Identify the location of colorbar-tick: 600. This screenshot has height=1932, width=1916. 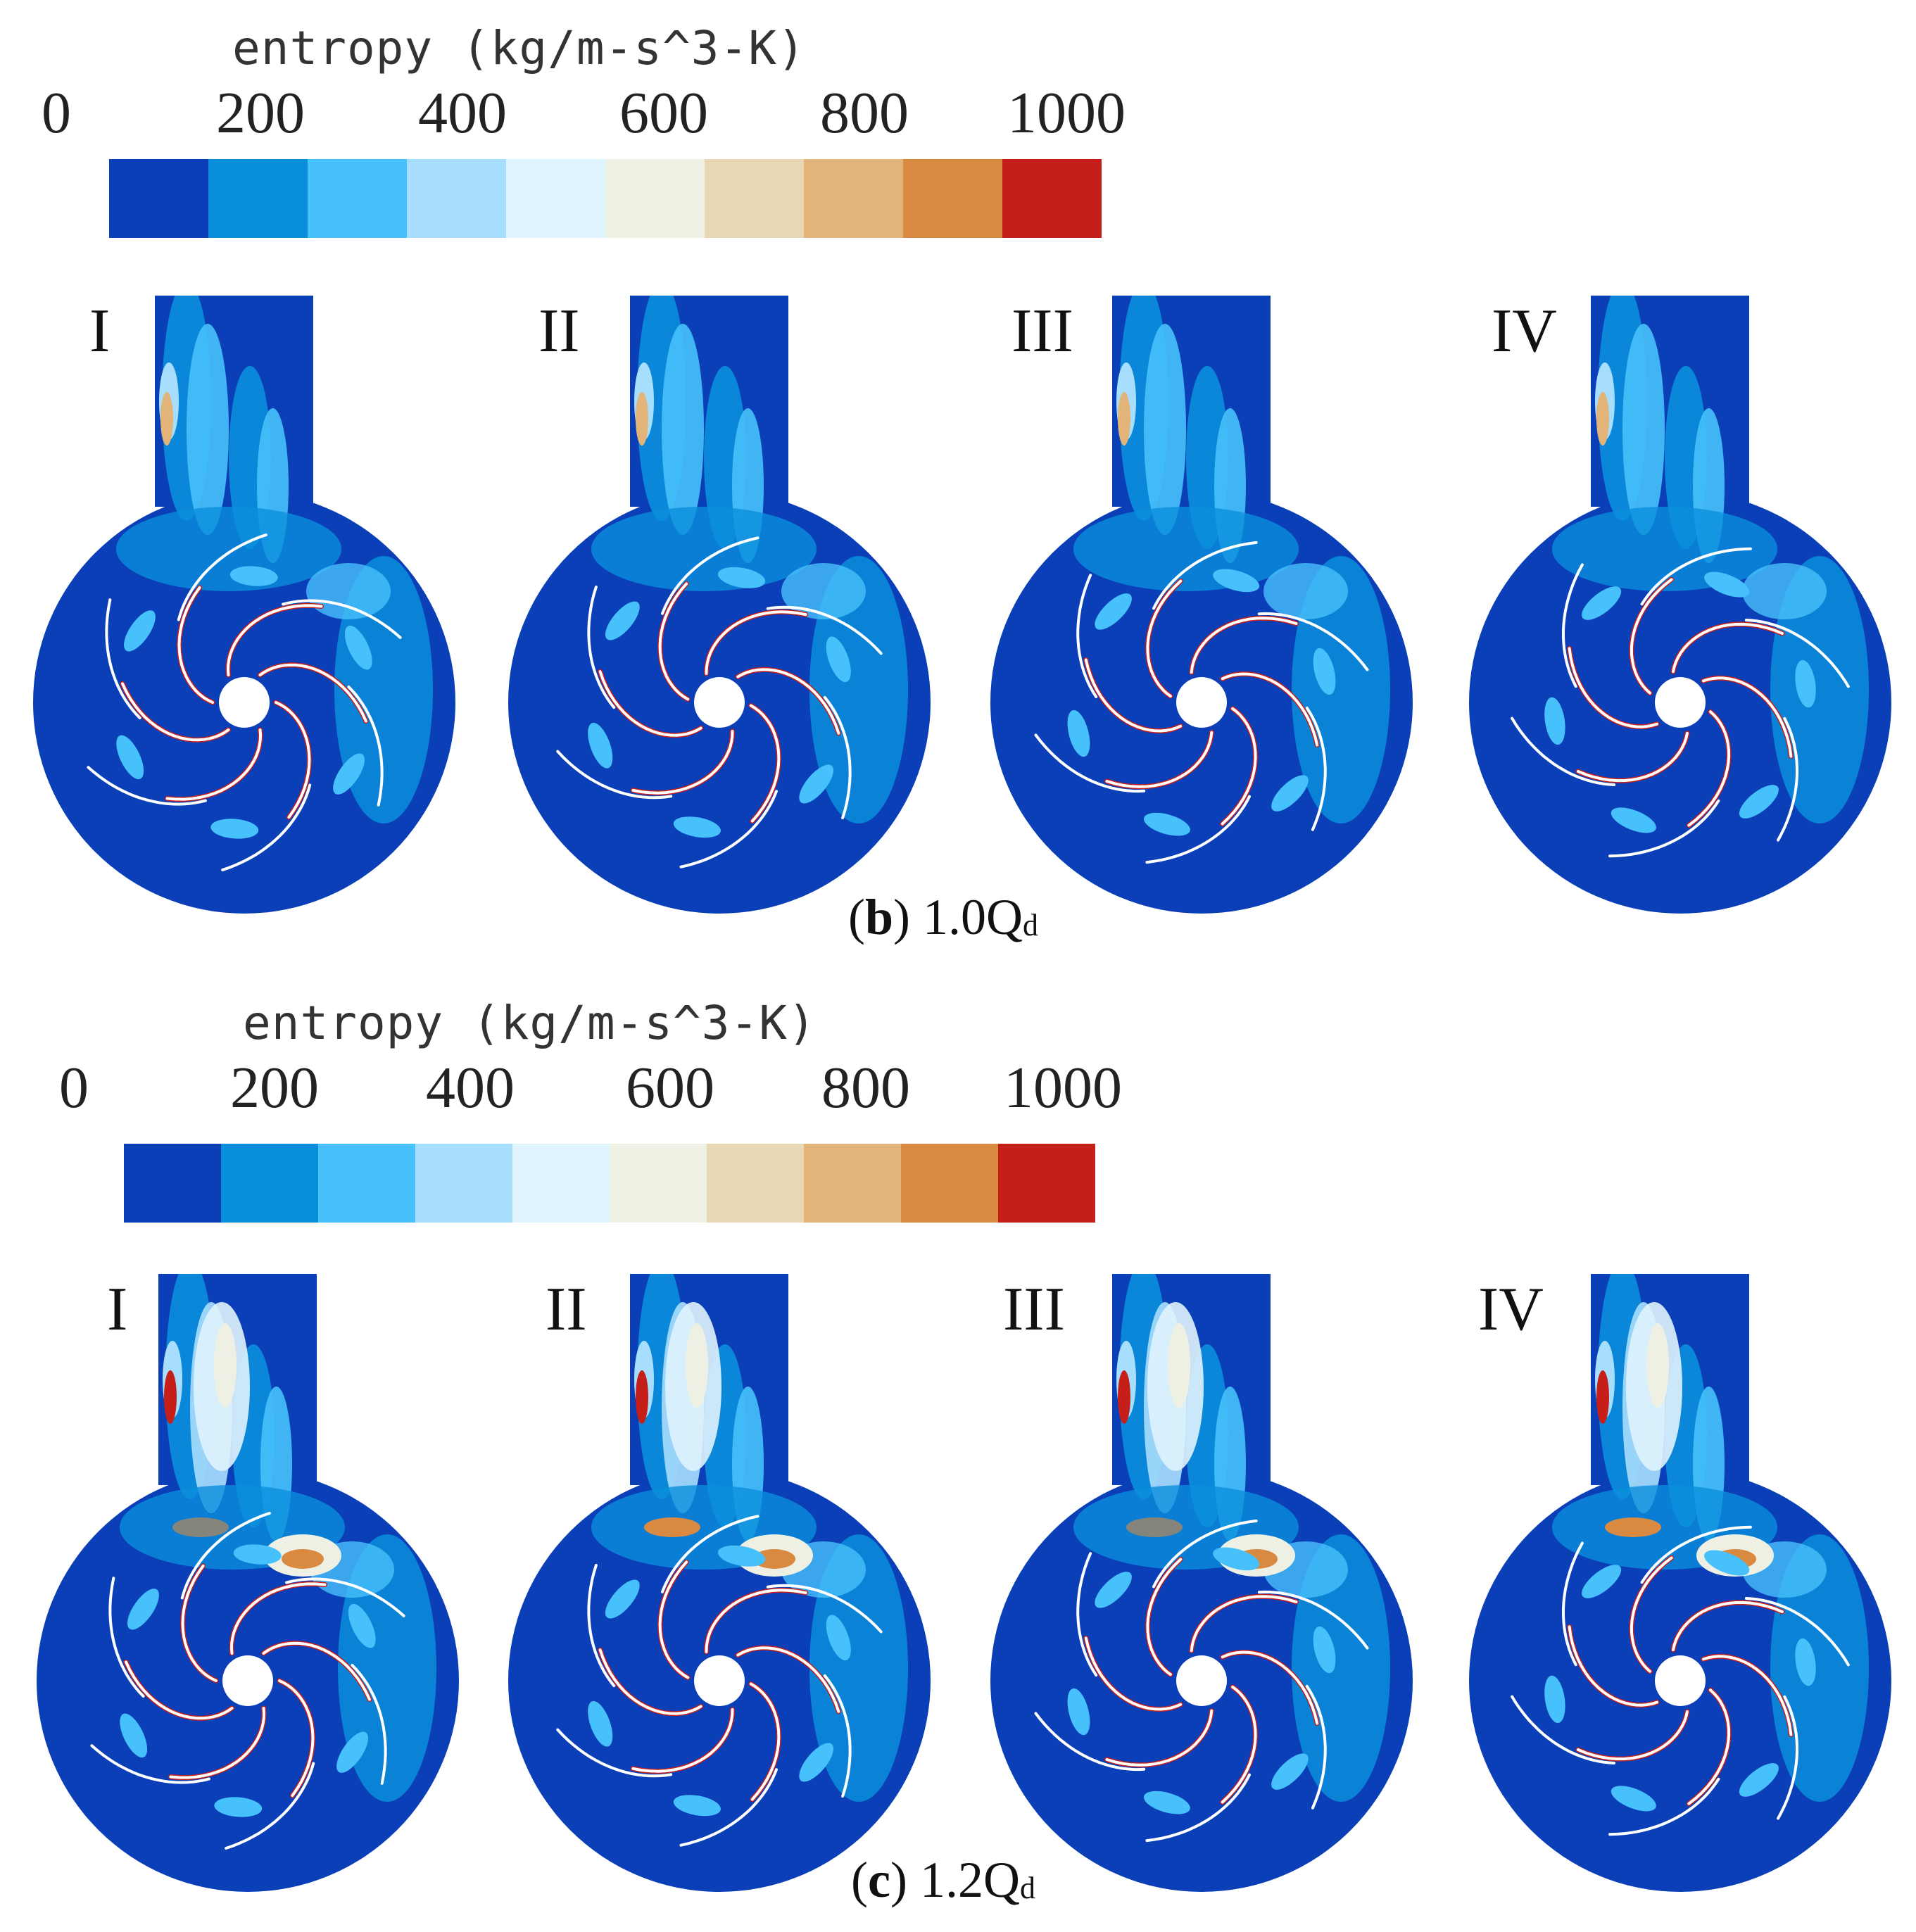
(664, 113).